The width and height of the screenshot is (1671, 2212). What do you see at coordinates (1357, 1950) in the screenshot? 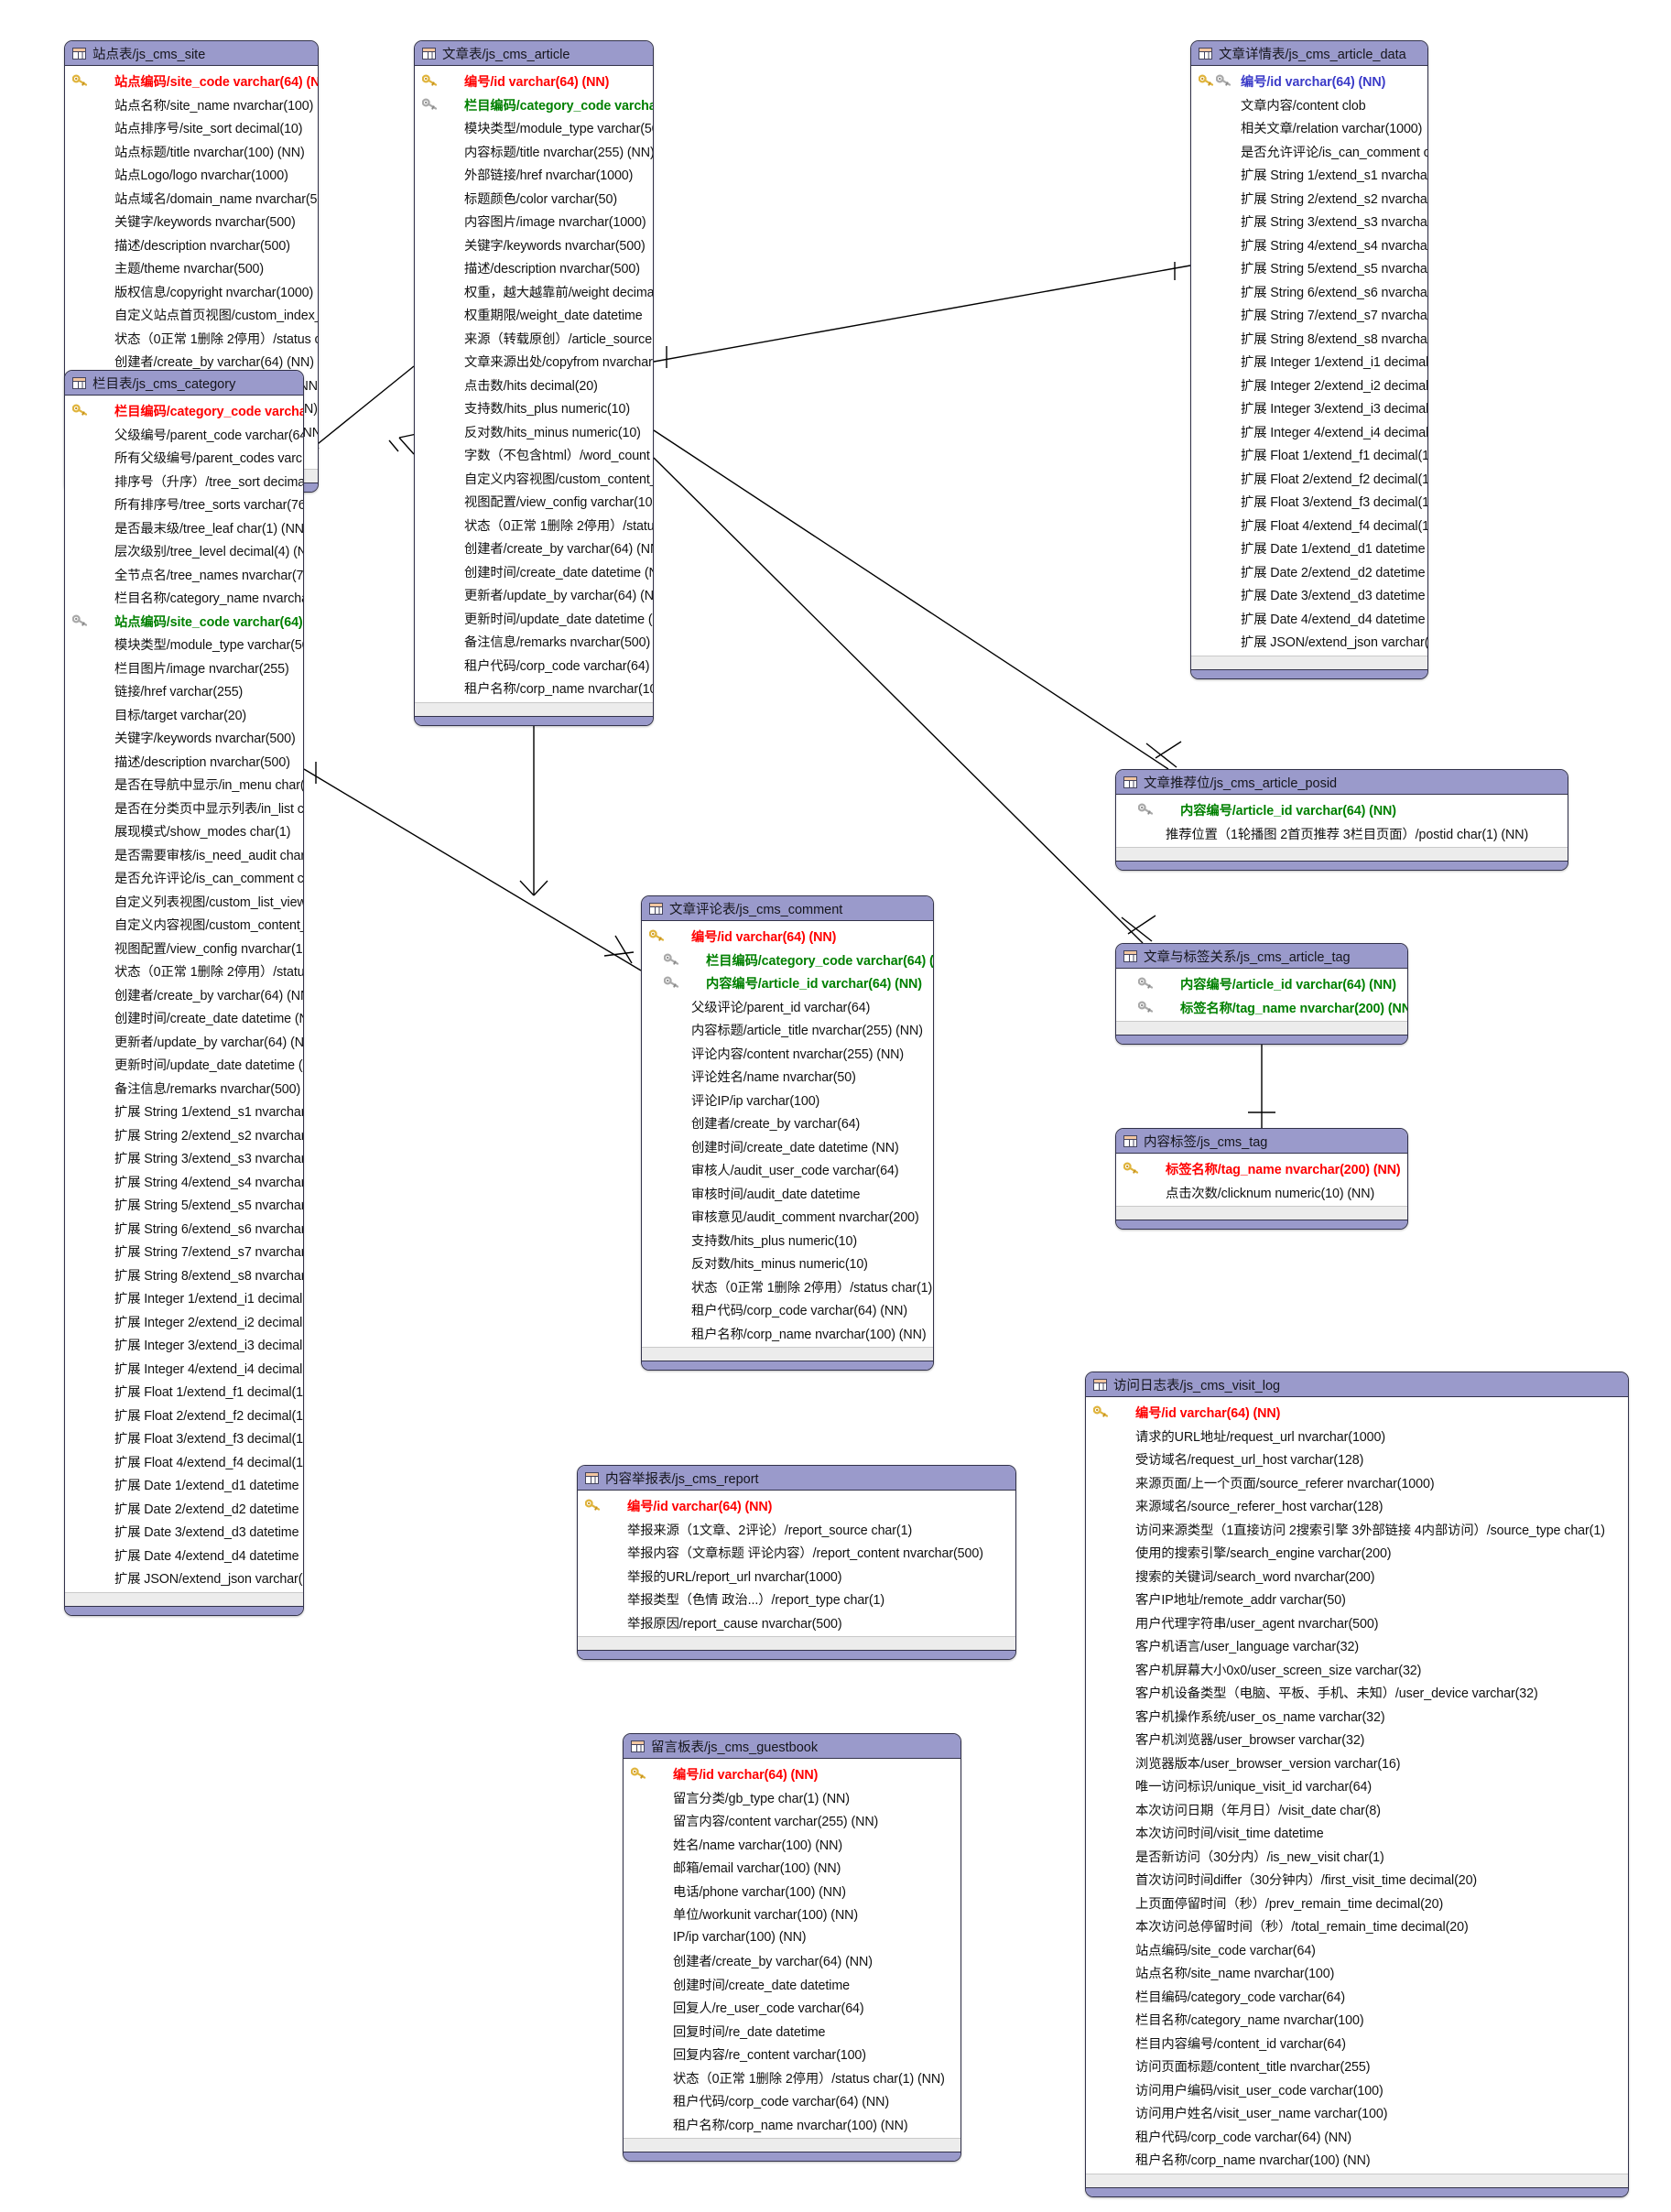
I see `field-row: 站点编码/site_code varchar(64)` at bounding box center [1357, 1950].